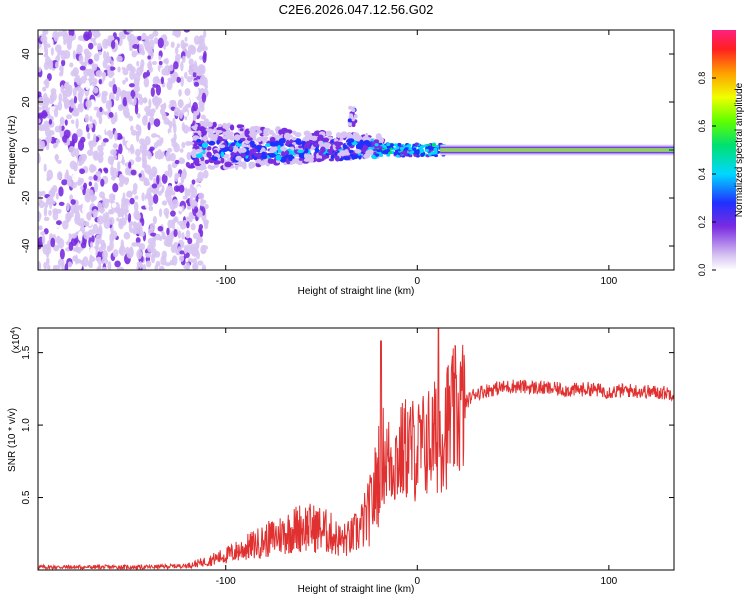  What do you see at coordinates (356, 291) in the screenshot?
I see `spectrogram-xlabel: Height of straight line (km)` at bounding box center [356, 291].